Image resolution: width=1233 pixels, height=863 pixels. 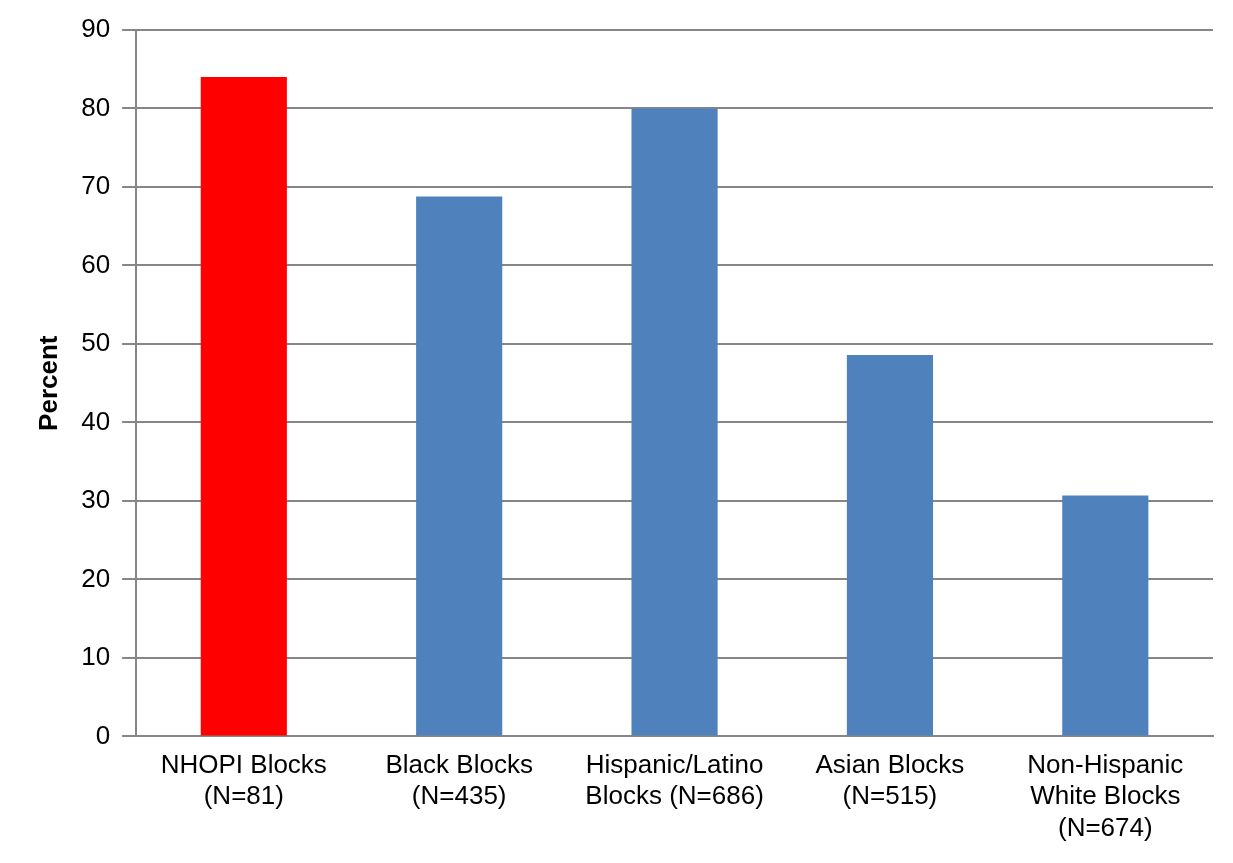 What do you see at coordinates (96, 656) in the screenshot?
I see `y-tick-label: 10` at bounding box center [96, 656].